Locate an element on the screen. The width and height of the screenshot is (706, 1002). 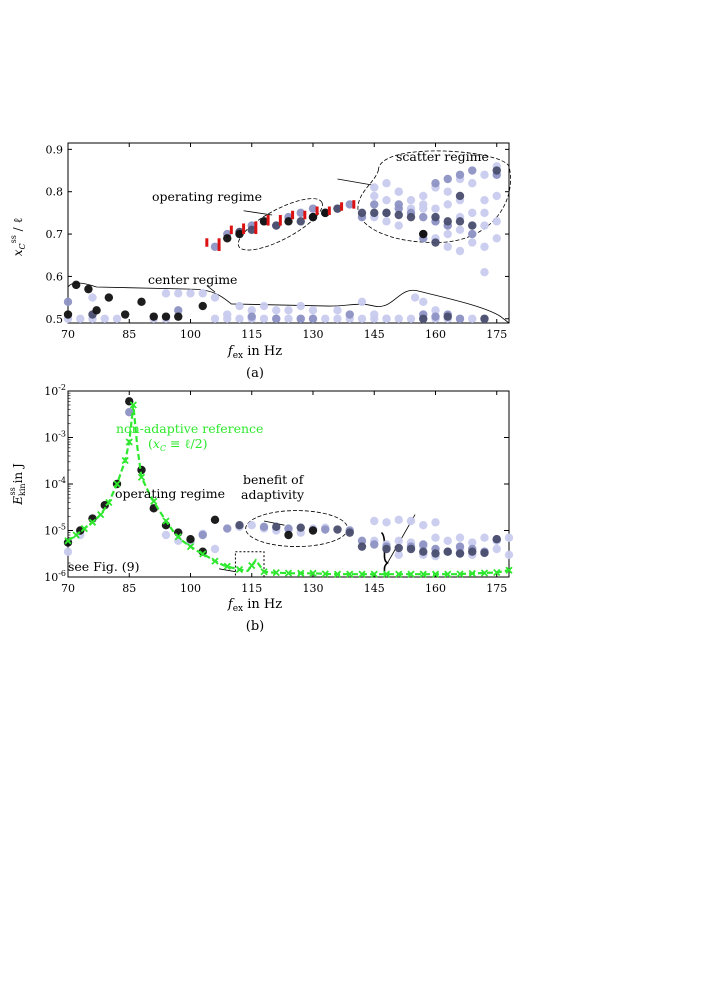
chart-a-regions is located at coordinates (289, 237).